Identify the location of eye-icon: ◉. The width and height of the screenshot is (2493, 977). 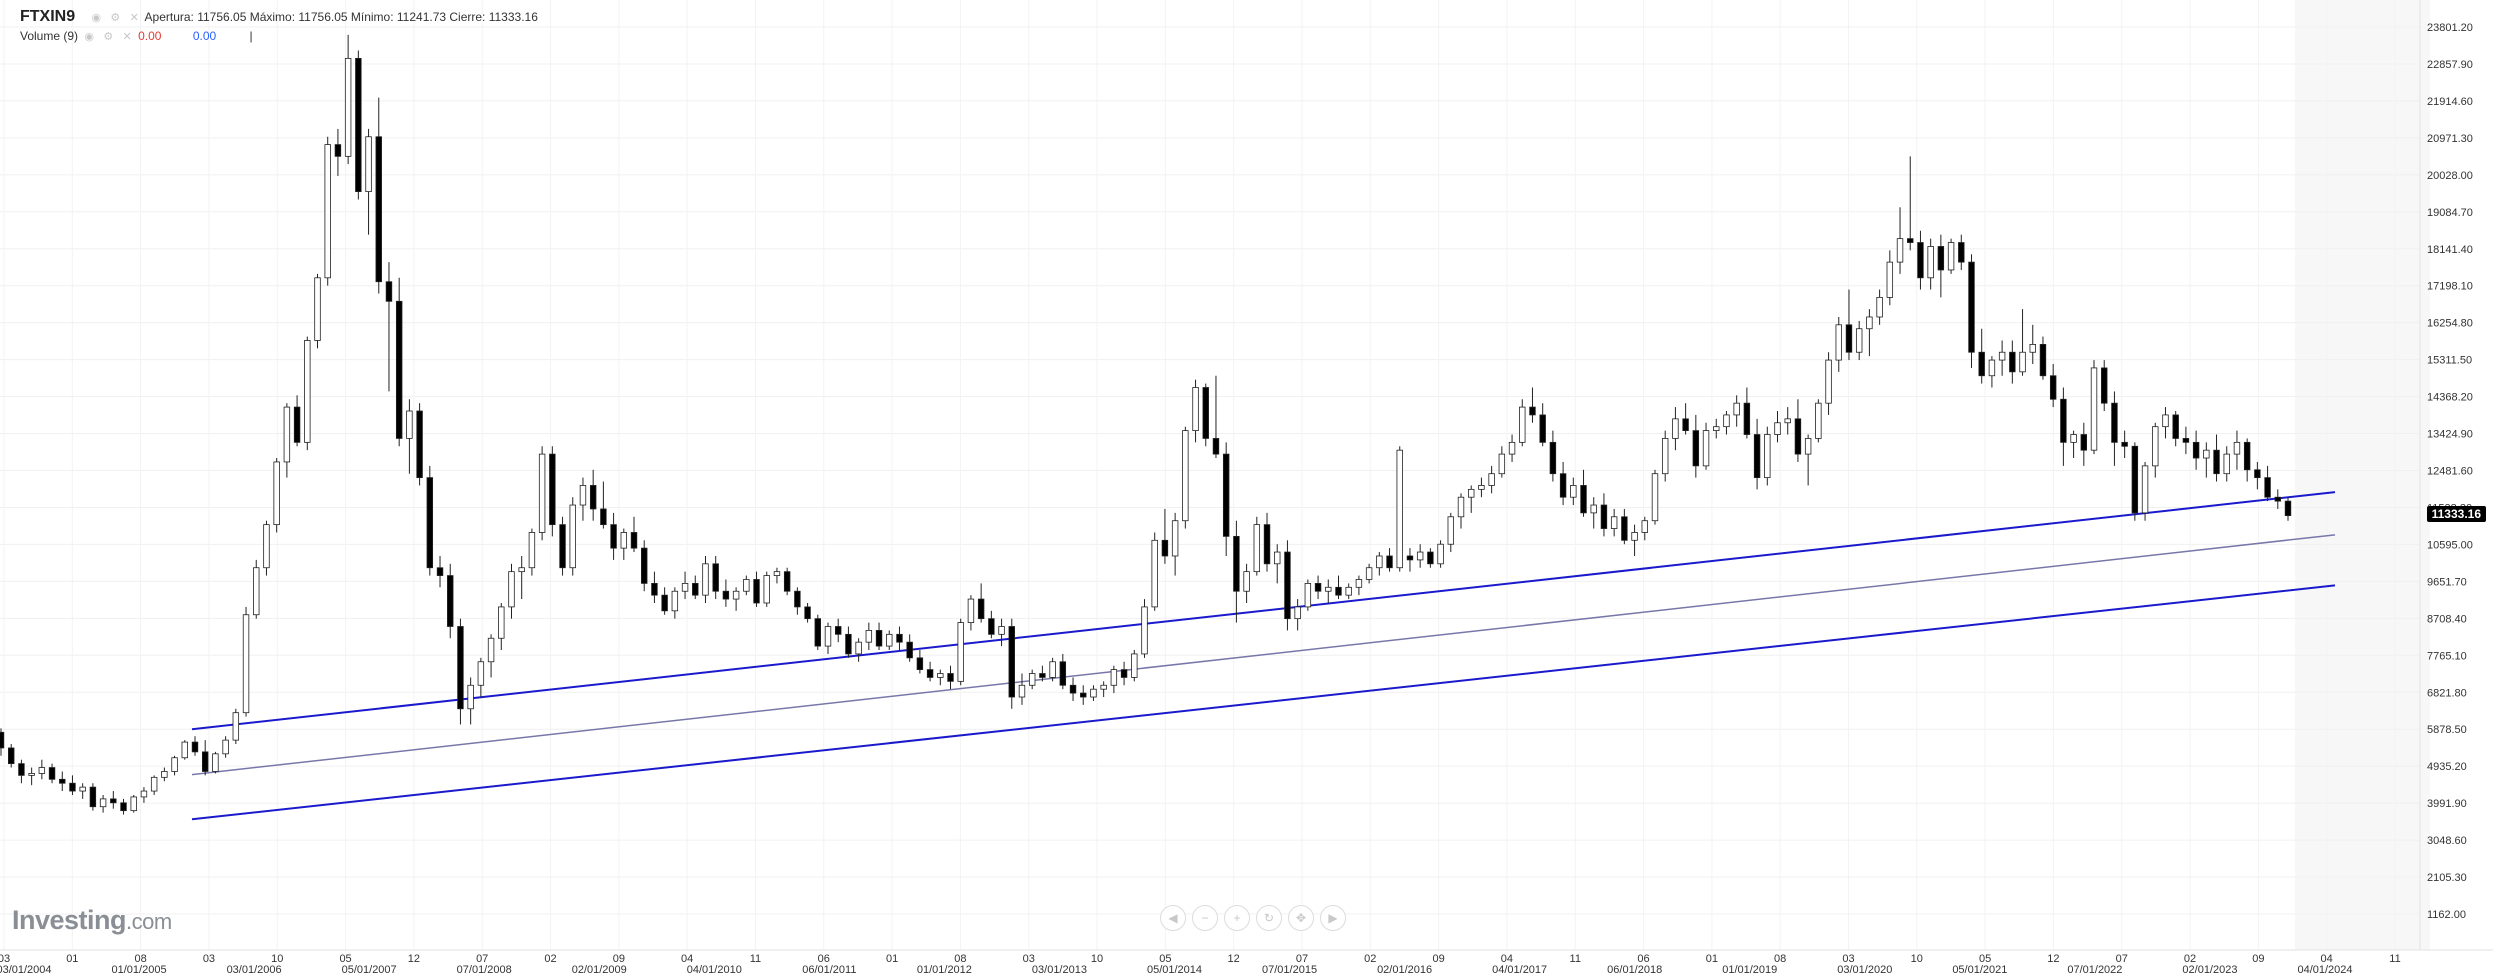
(96, 18).